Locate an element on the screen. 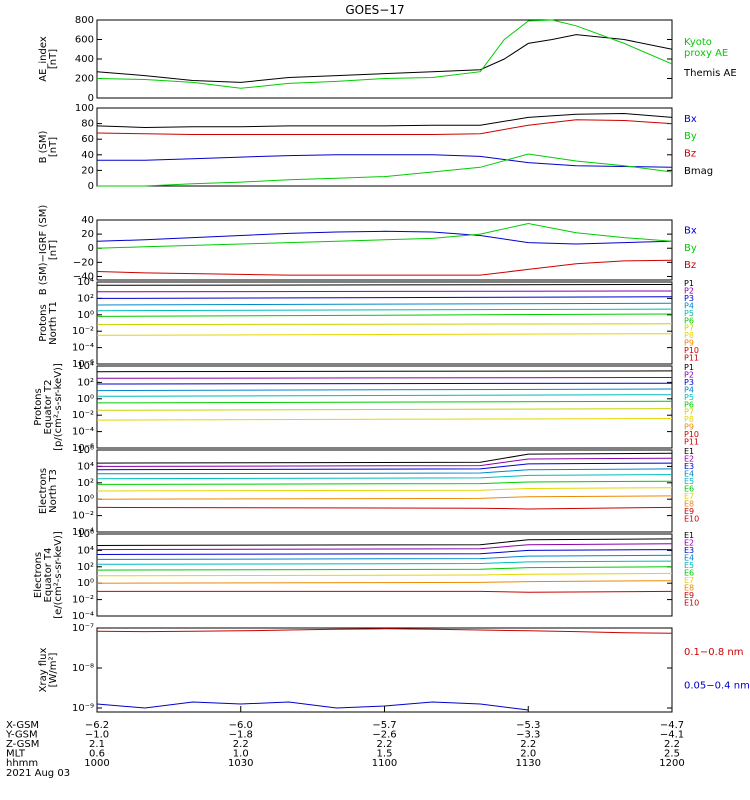 Image resolution: width=750 pixels, height=800 pixels. svg-text: [nT] is located at coordinates (53, 147).